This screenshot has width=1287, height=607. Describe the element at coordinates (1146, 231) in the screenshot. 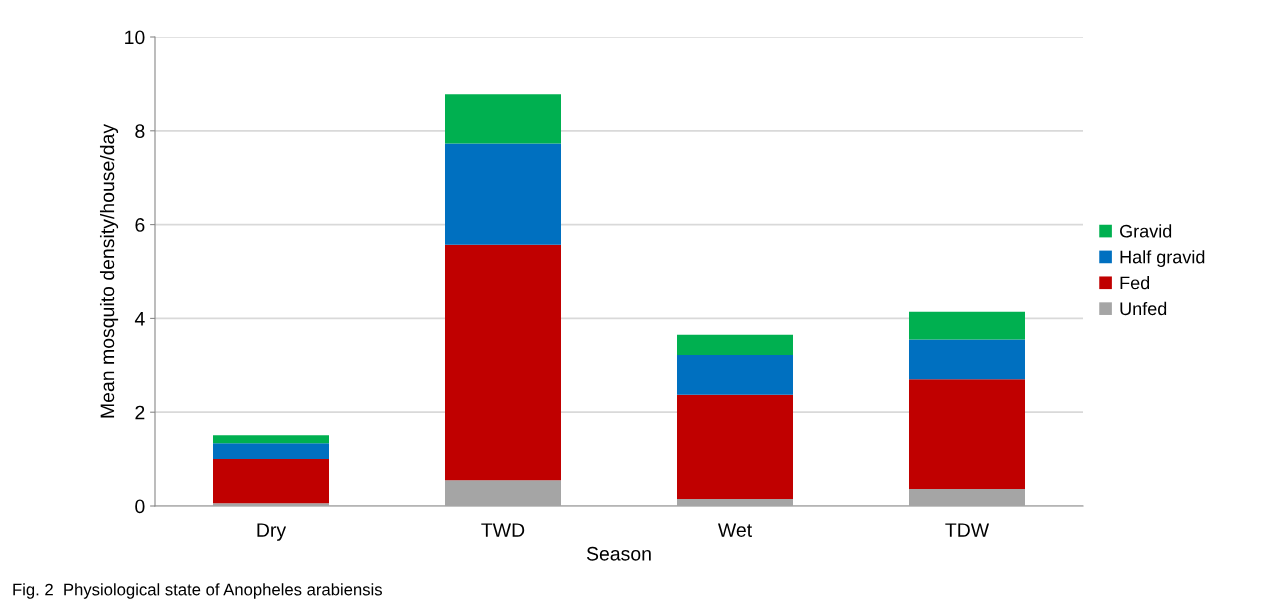

I see `legend-label: Gravid` at that location.